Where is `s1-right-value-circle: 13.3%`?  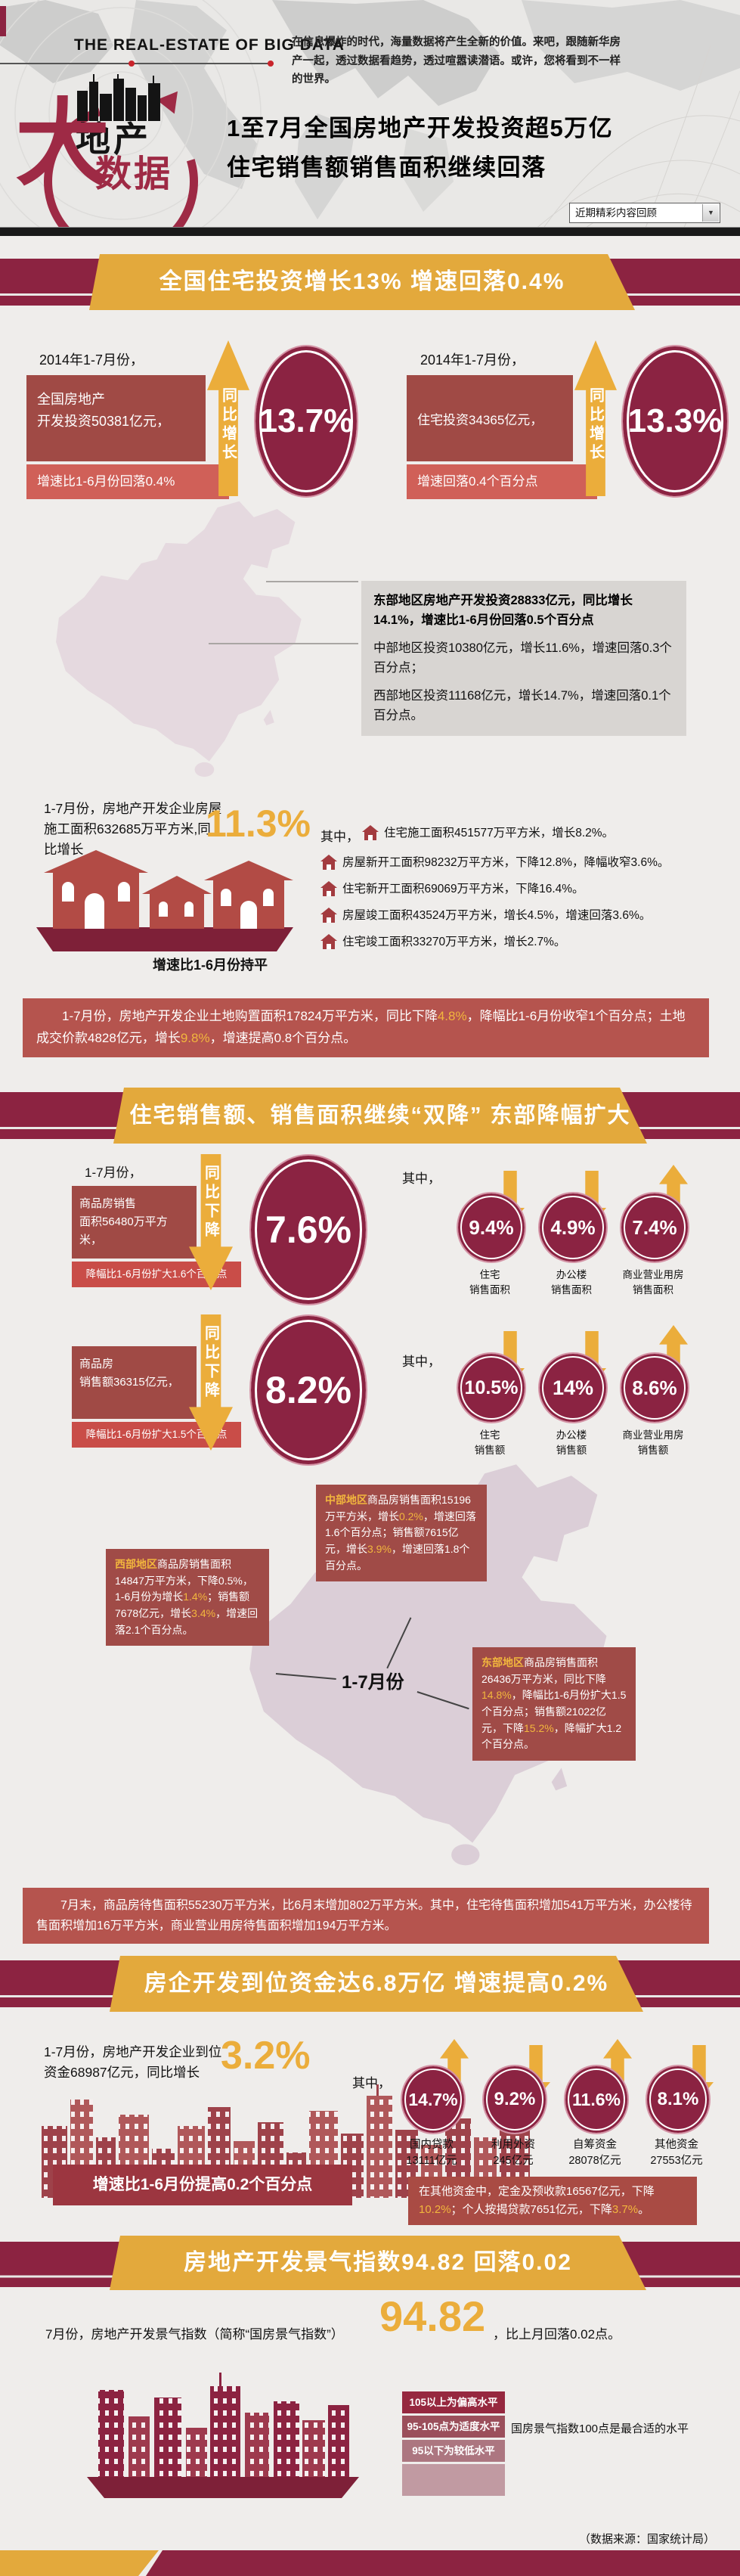
s1-right-value-circle: 13.3% is located at coordinates (675, 421).